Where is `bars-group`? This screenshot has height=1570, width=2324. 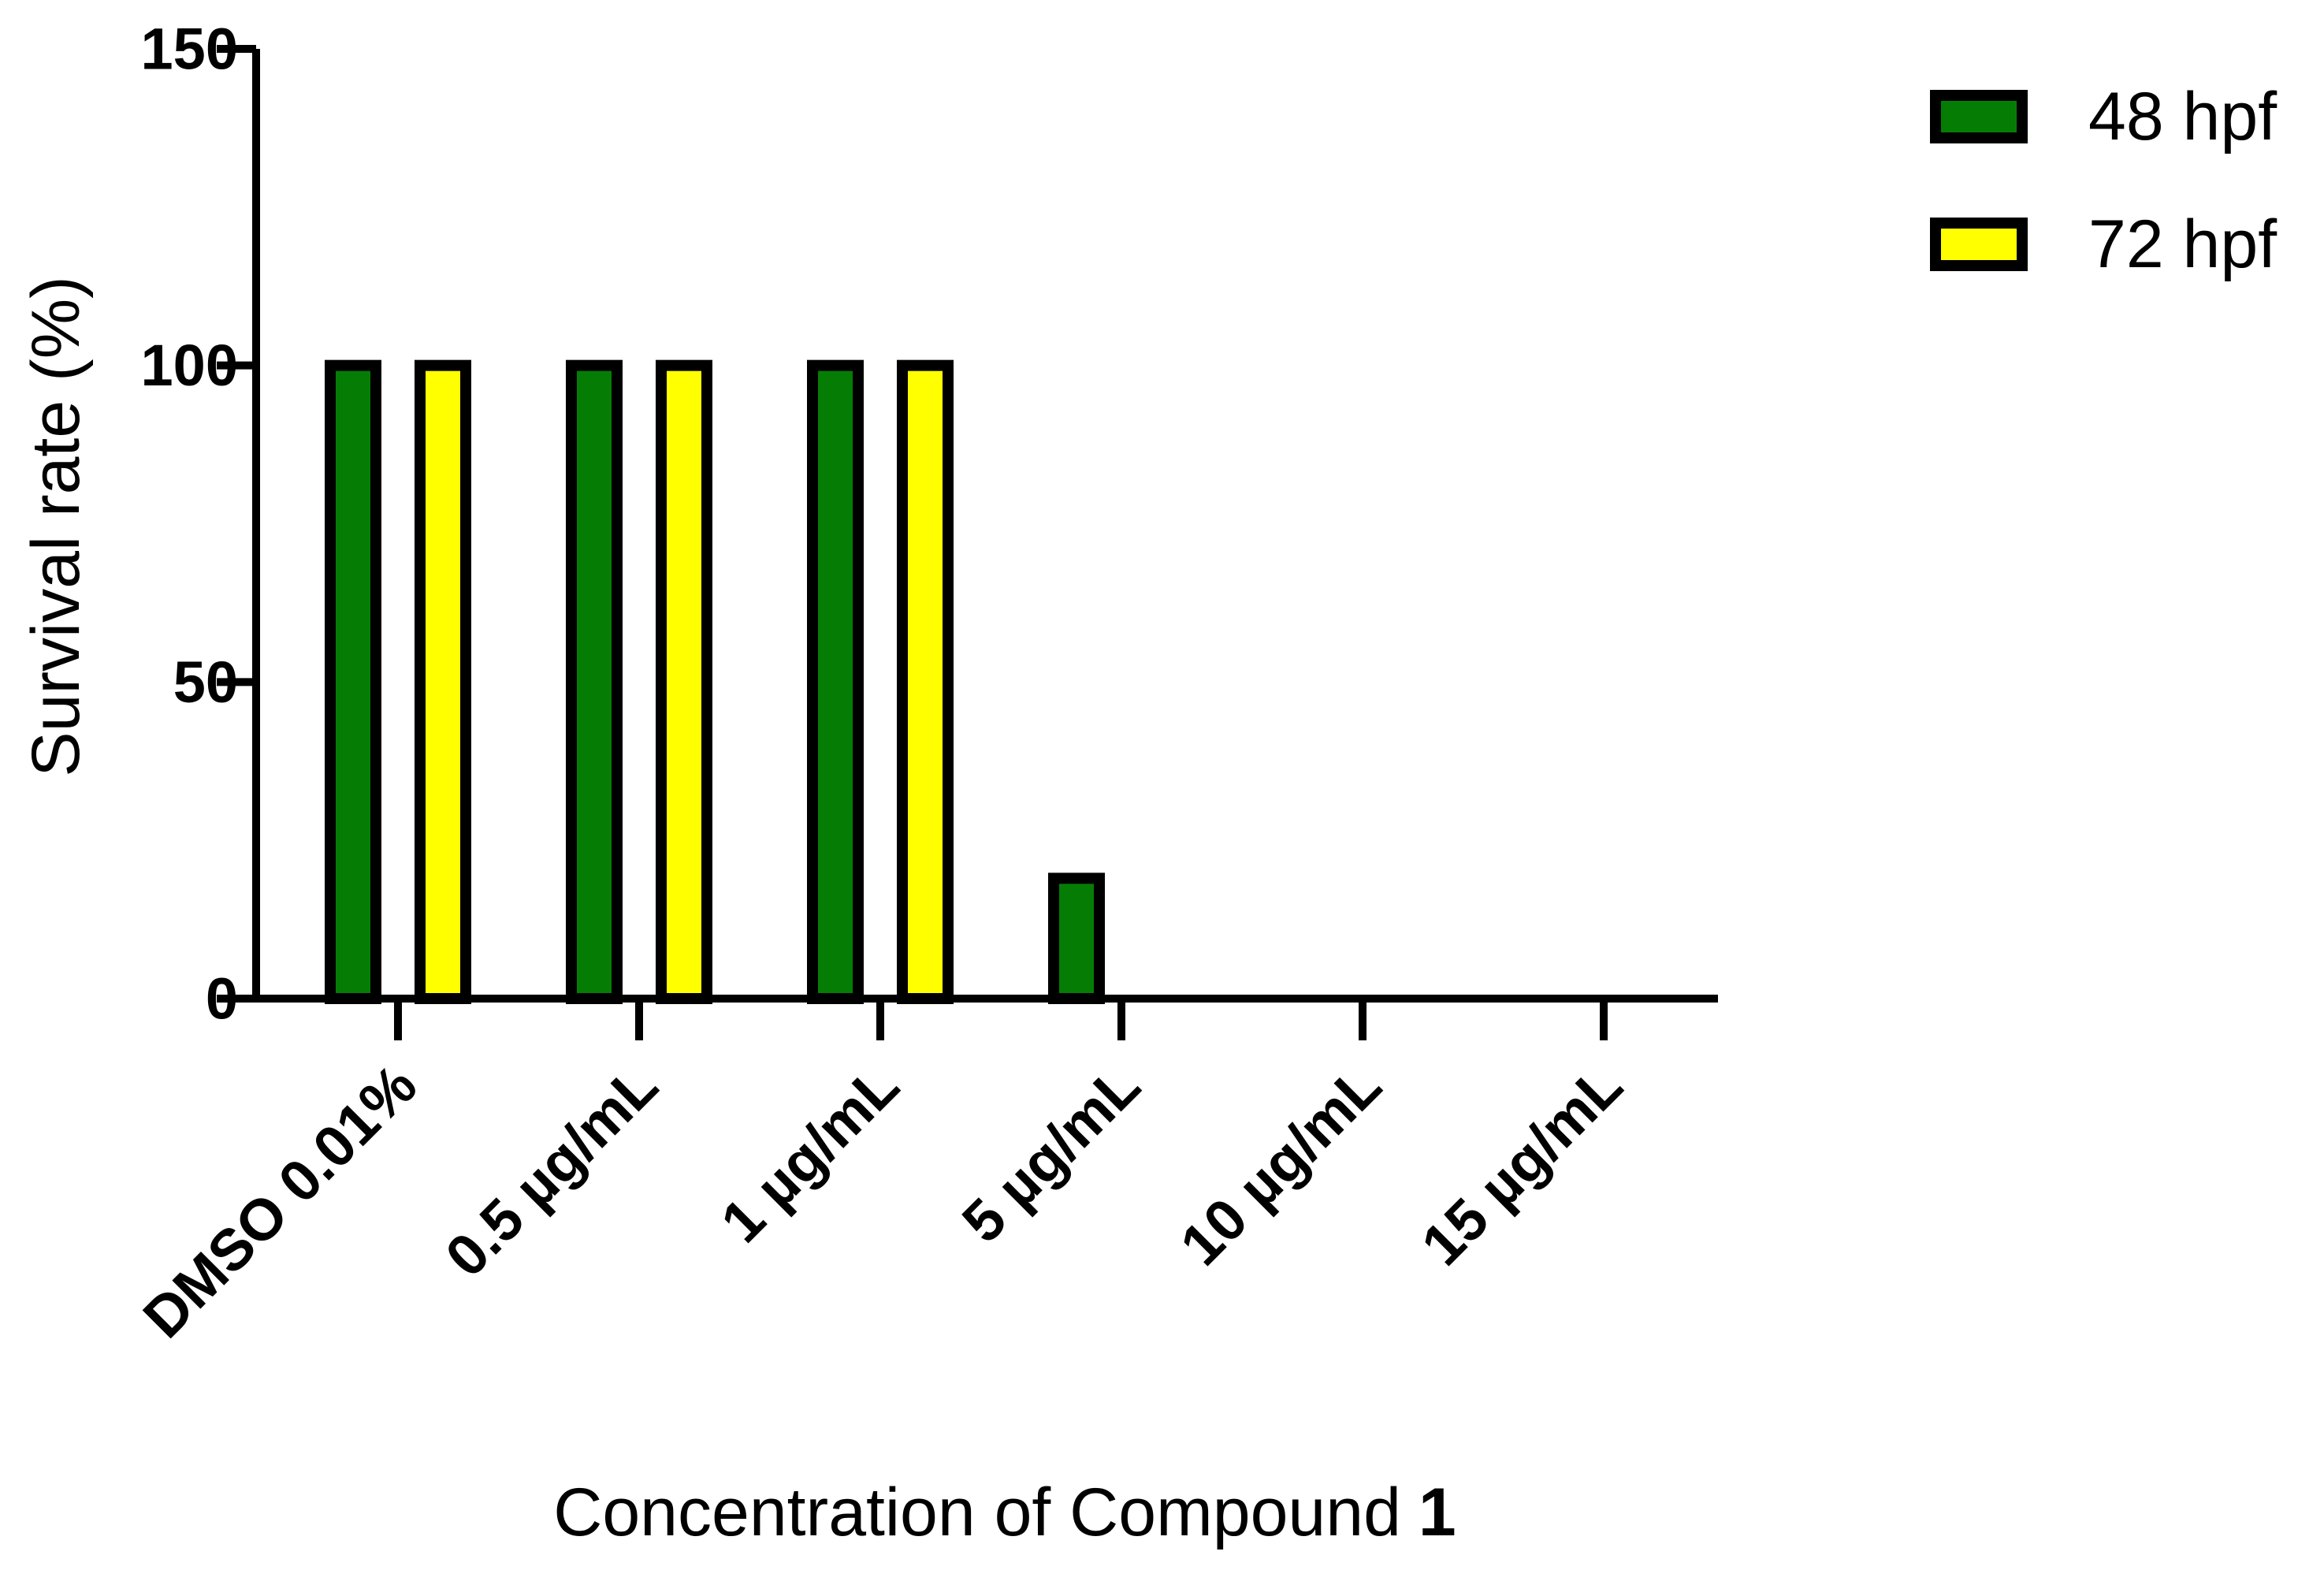 bars-group is located at coordinates (715, 682).